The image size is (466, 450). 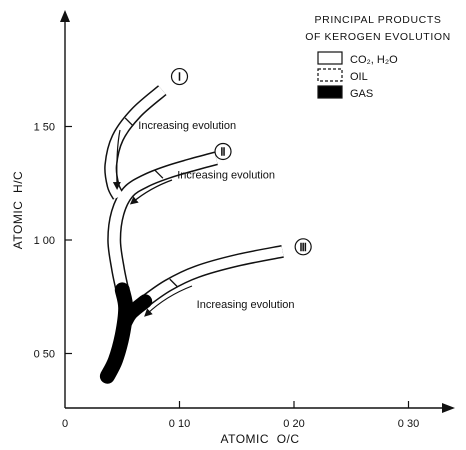 I want to click on product-boundary-ii, so click(x=159, y=174).